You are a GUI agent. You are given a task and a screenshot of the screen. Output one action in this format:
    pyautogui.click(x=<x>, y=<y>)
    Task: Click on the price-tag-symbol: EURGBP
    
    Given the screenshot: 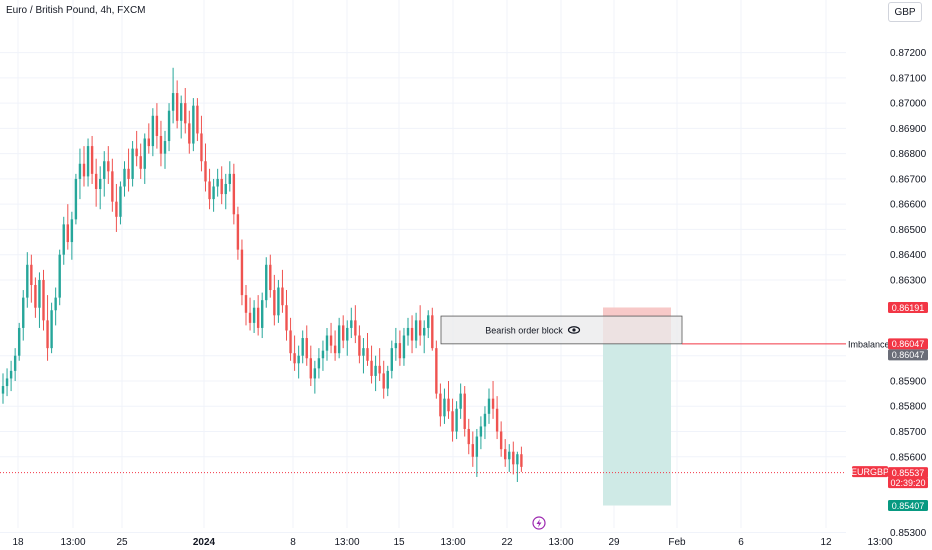 What is the action you would take?
    pyautogui.click(x=870, y=472)
    